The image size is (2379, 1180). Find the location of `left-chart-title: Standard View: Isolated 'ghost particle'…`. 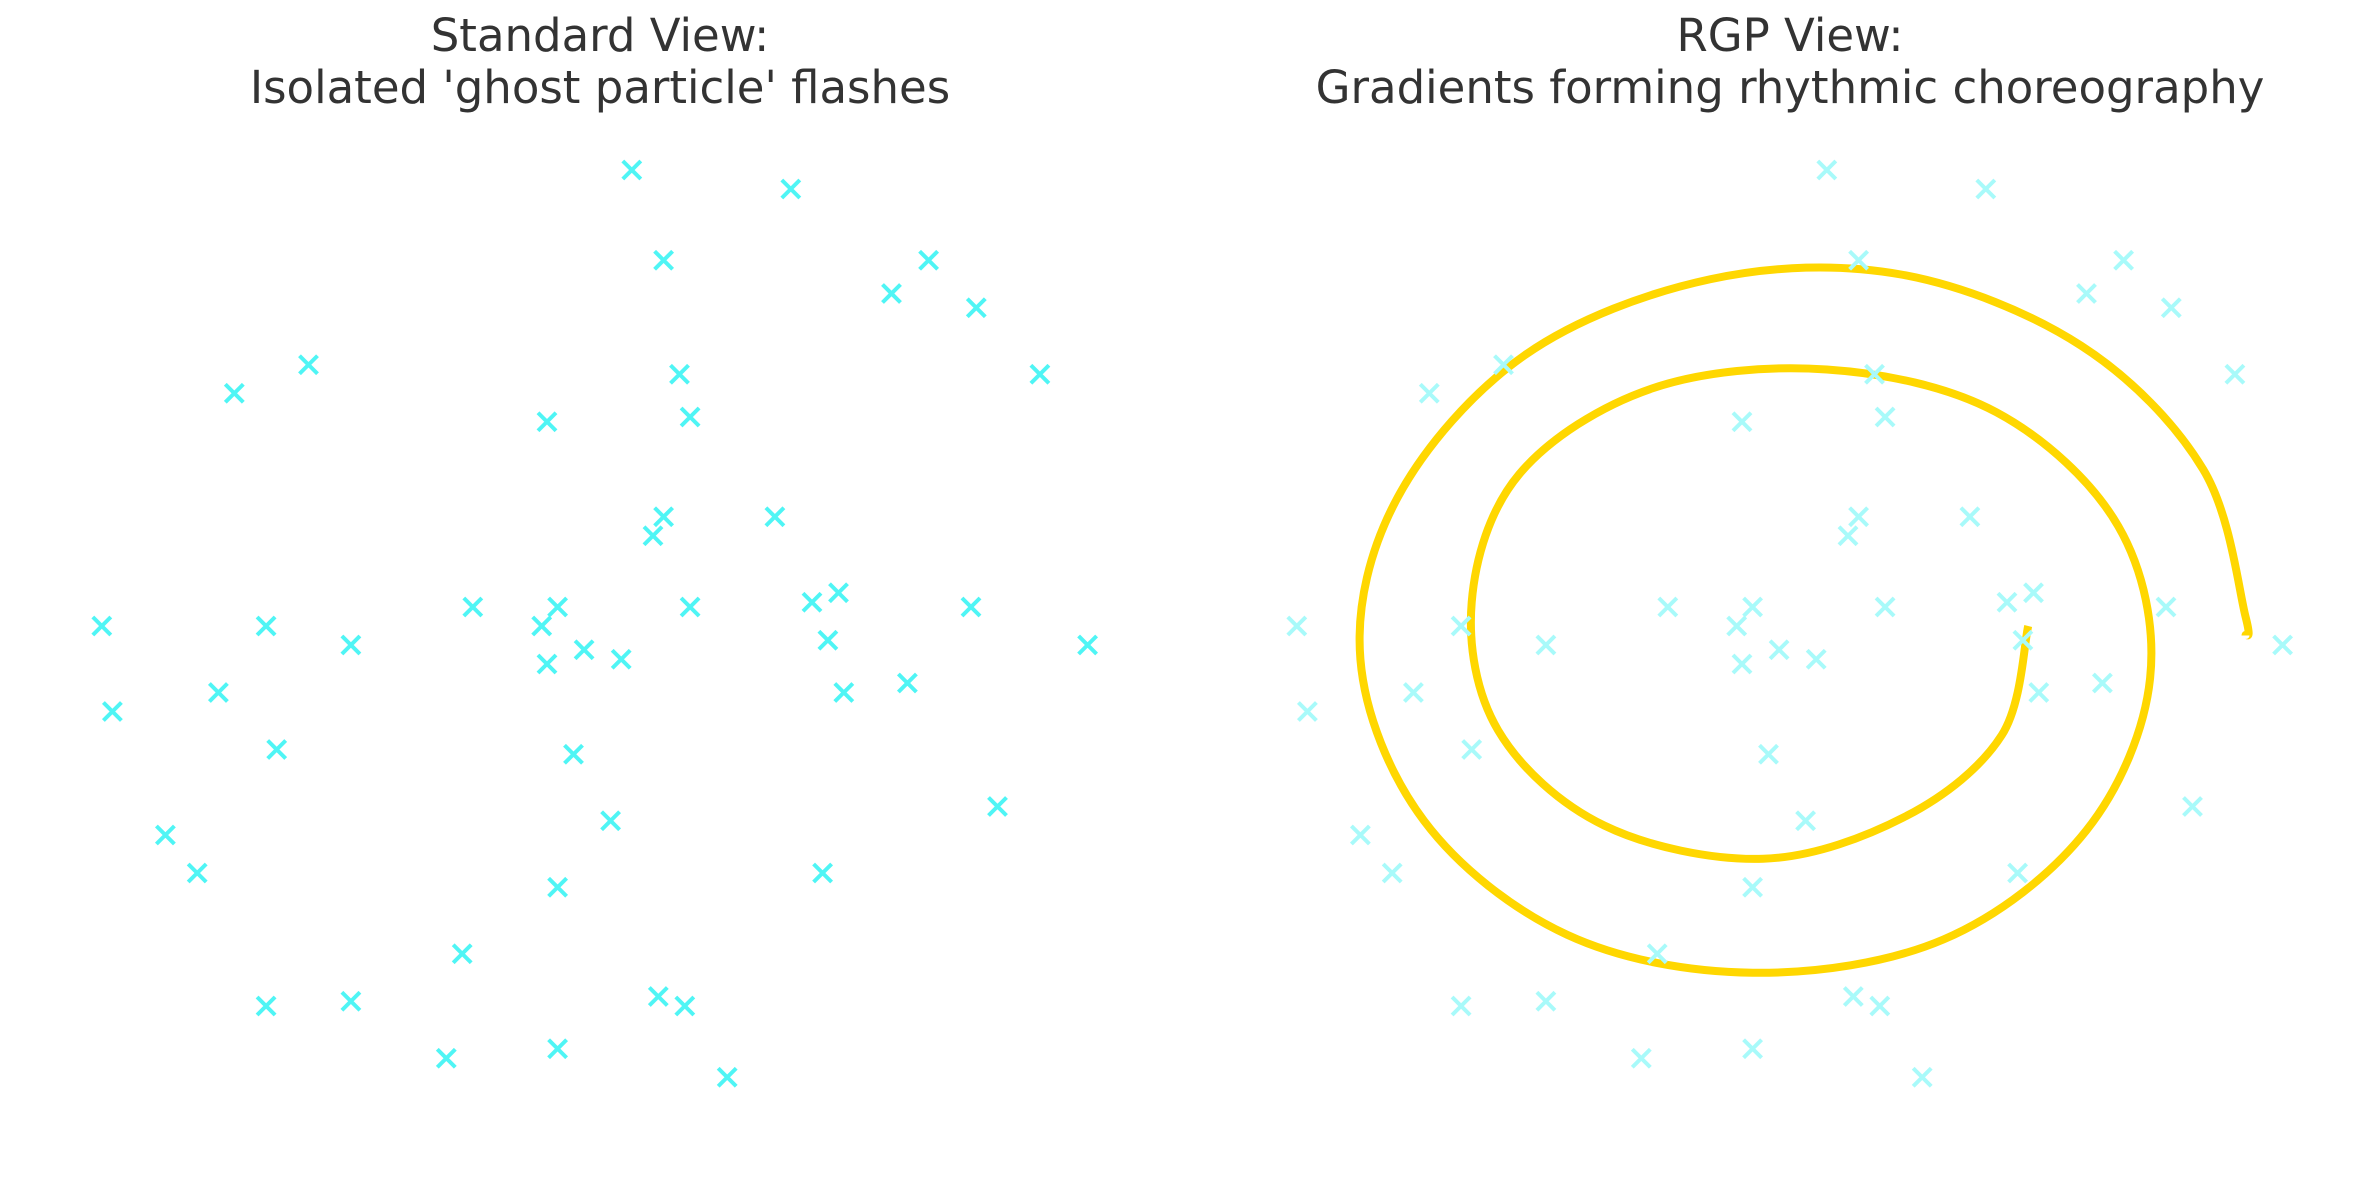

left-chart-title: Standard View: Isolated 'ghost particle'… is located at coordinates (600, 62).